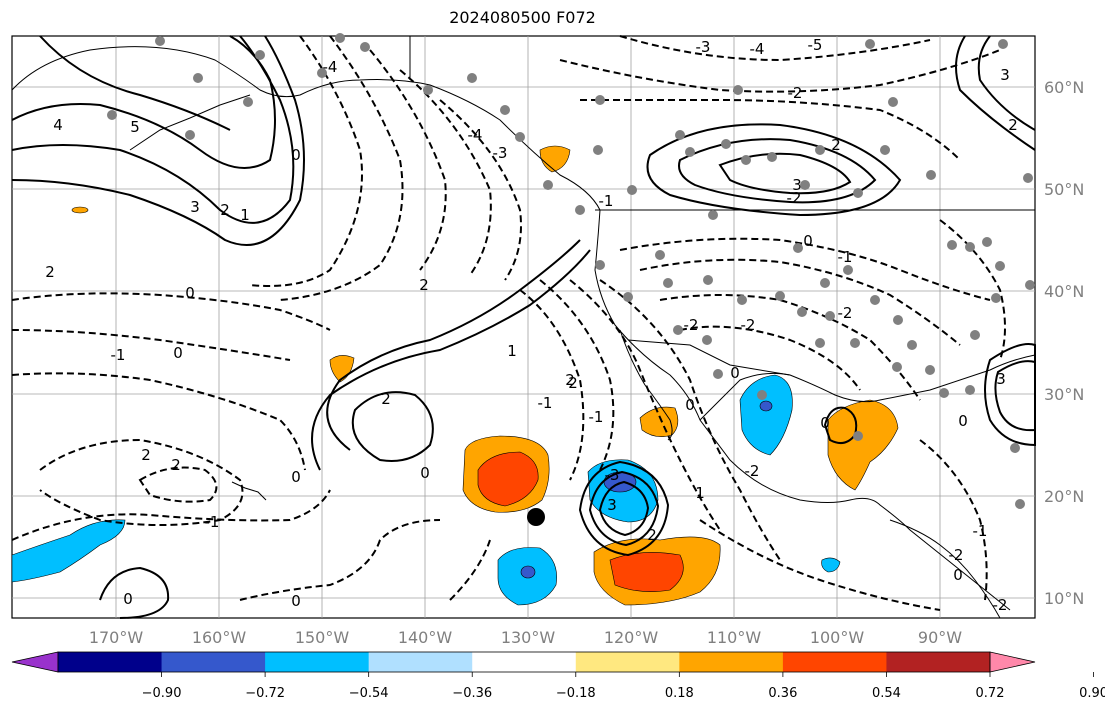 Image resolution: width=1105 pixels, height=712 pixels. I want to click on colorbar-tick-label: −0.36, so click(472, 693).